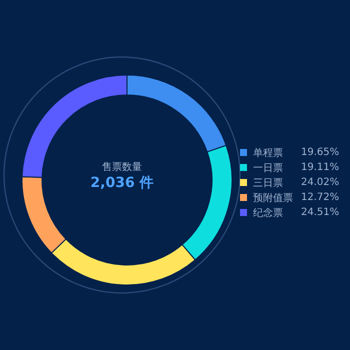 The height and width of the screenshot is (350, 350). I want to click on data-label: 19.65%, so click(320, 152).